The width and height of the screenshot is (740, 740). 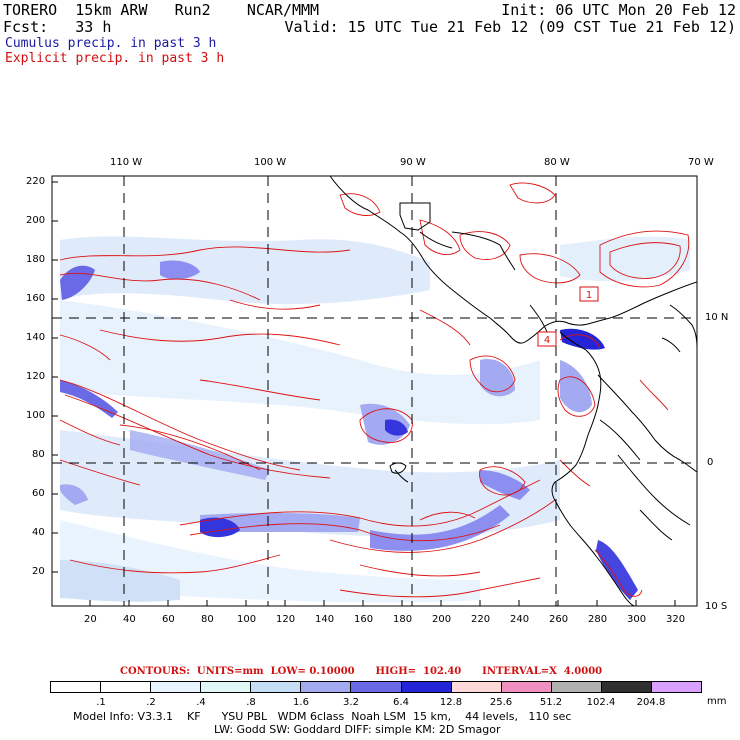 What do you see at coordinates (325, 619) in the screenshot?
I see `x-tick-label: 140` at bounding box center [325, 619].